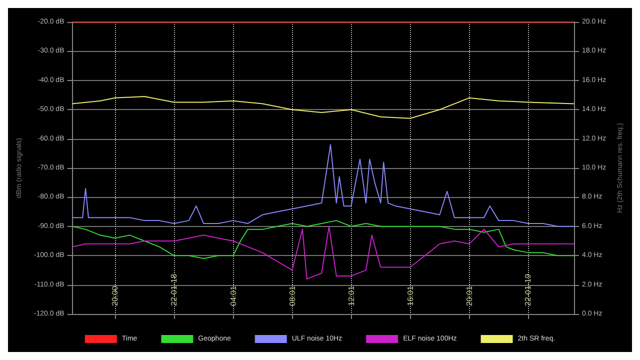 Image resolution: width=640 pixels, height=360 pixels. What do you see at coordinates (528, 289) in the screenshot?
I see `x-tick-label: 22-01-19` at bounding box center [528, 289].